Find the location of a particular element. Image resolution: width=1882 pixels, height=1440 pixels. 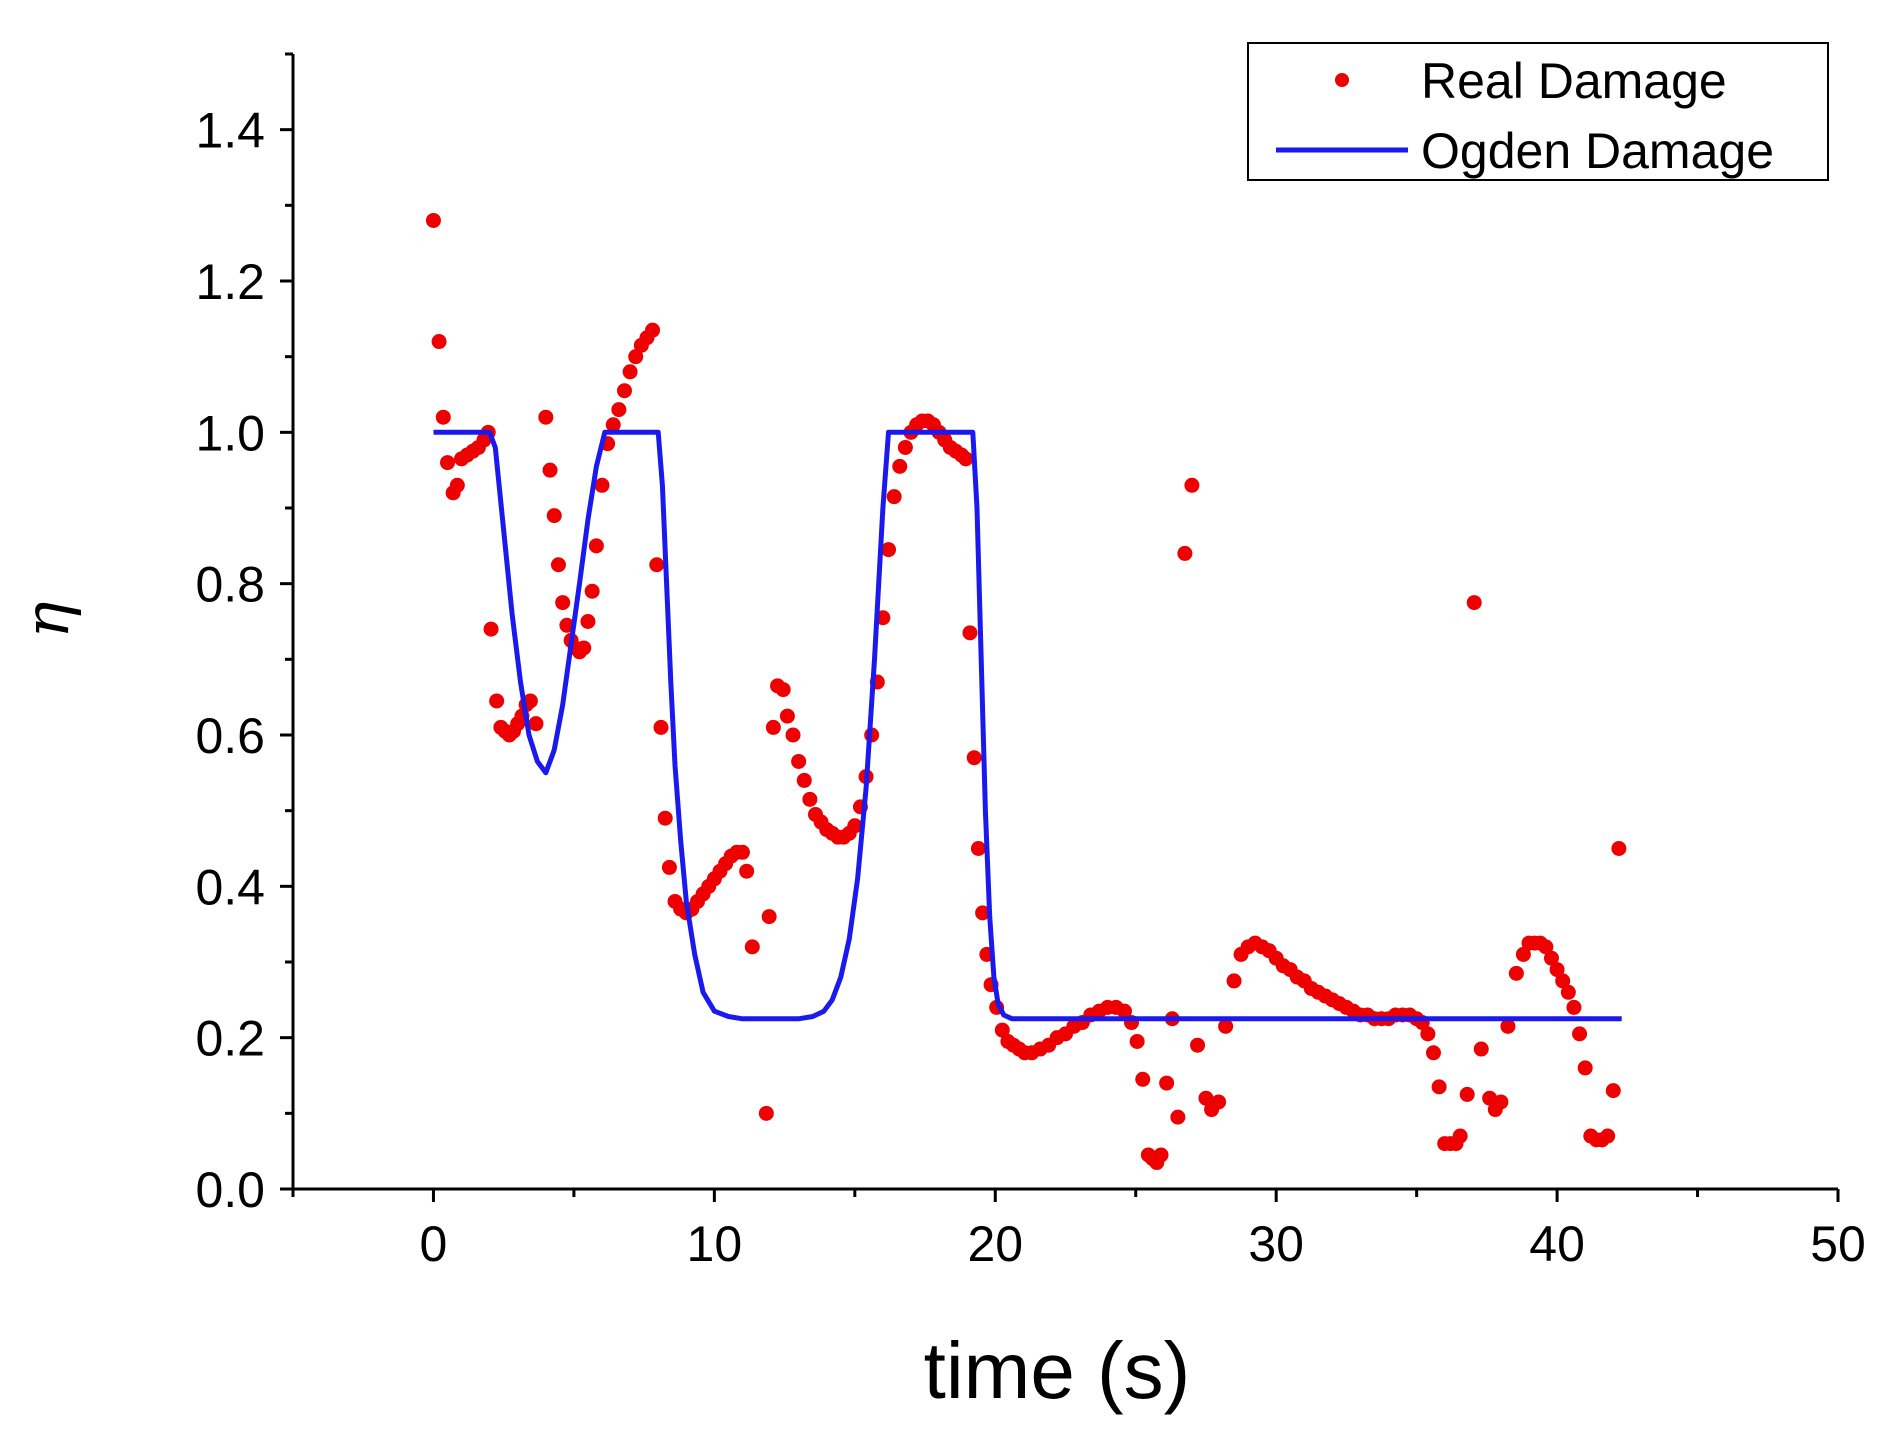

x-axis-title: time (s) is located at coordinates (1057, 1370).